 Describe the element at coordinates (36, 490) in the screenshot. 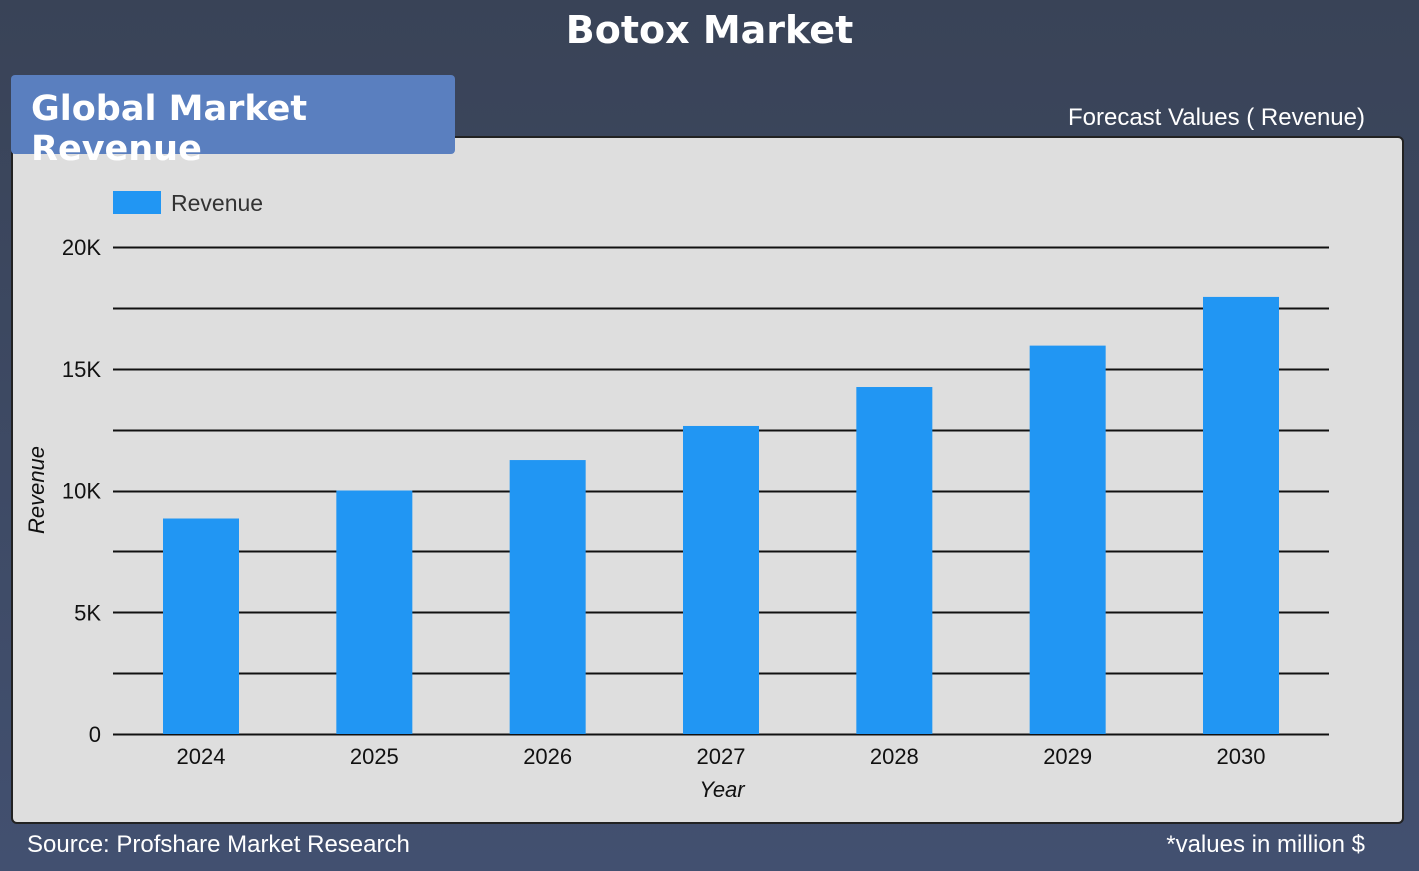

I see `y-axis-label: Revenue` at that location.